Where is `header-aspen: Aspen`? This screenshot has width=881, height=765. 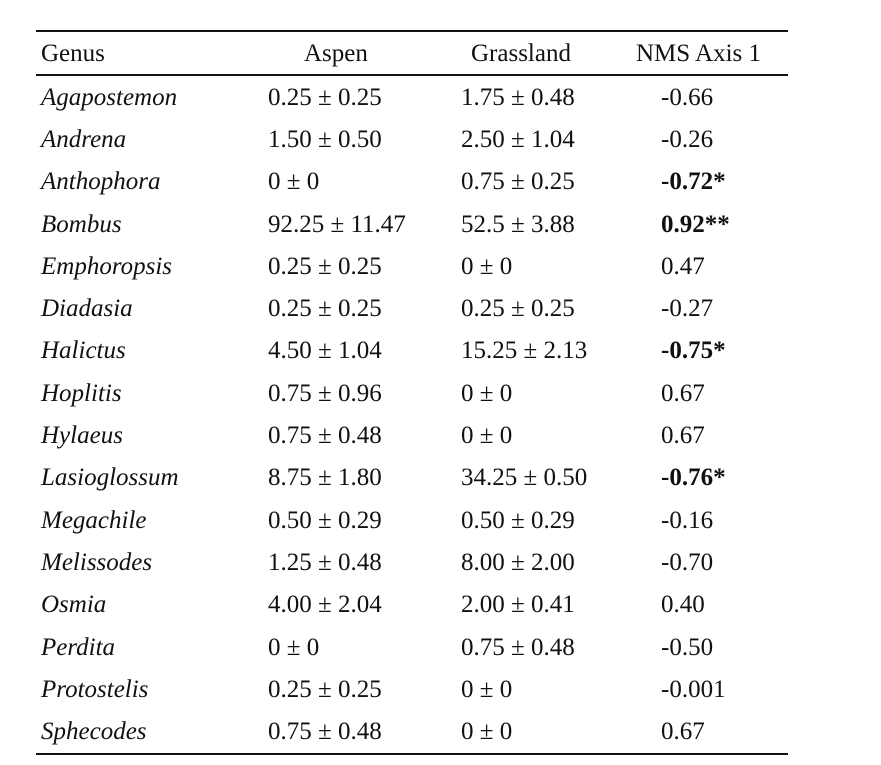
header-aspen: Aspen is located at coordinates (336, 53).